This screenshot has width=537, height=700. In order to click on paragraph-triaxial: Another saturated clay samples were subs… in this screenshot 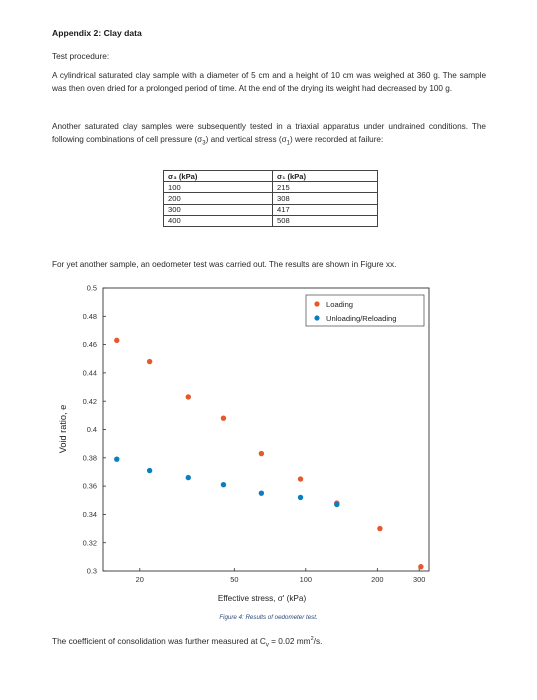, I will do `click(269, 133)`.